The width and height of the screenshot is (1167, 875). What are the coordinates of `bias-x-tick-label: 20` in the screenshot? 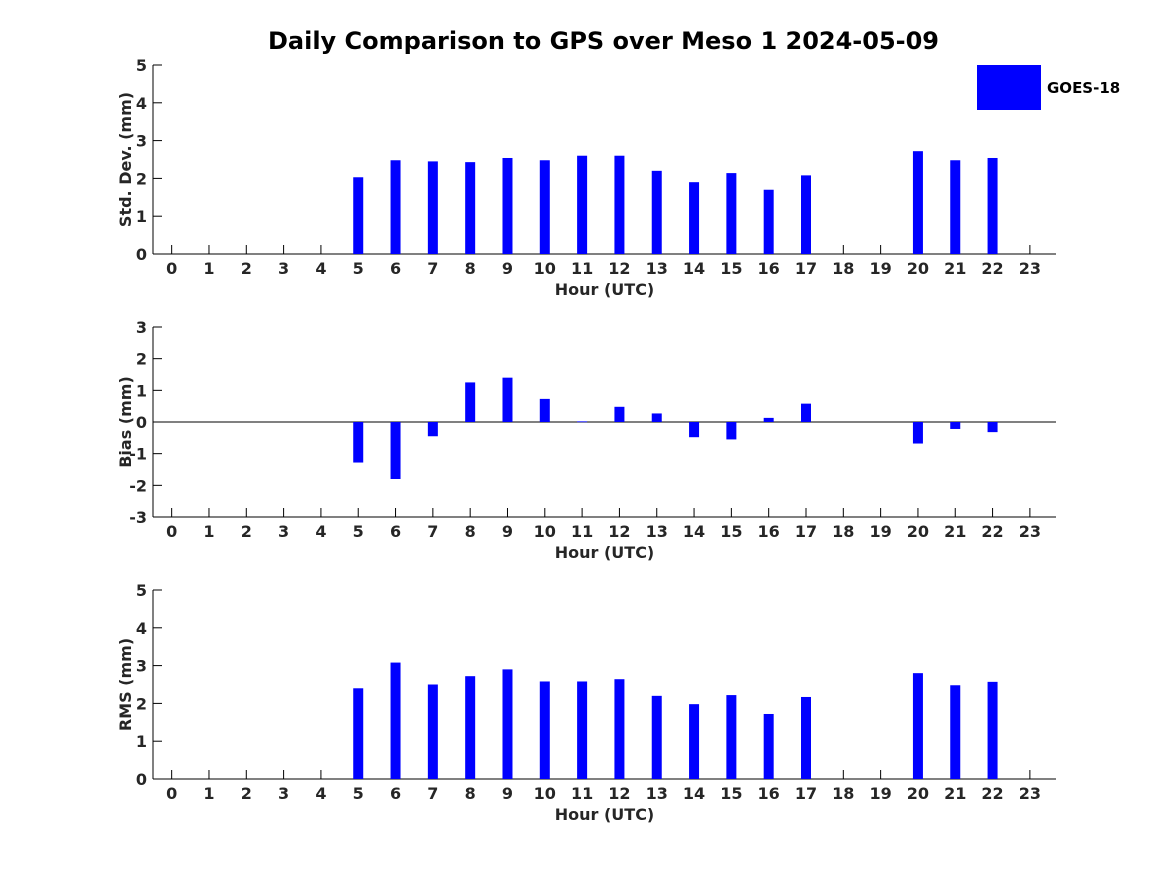 It's located at (918, 531).